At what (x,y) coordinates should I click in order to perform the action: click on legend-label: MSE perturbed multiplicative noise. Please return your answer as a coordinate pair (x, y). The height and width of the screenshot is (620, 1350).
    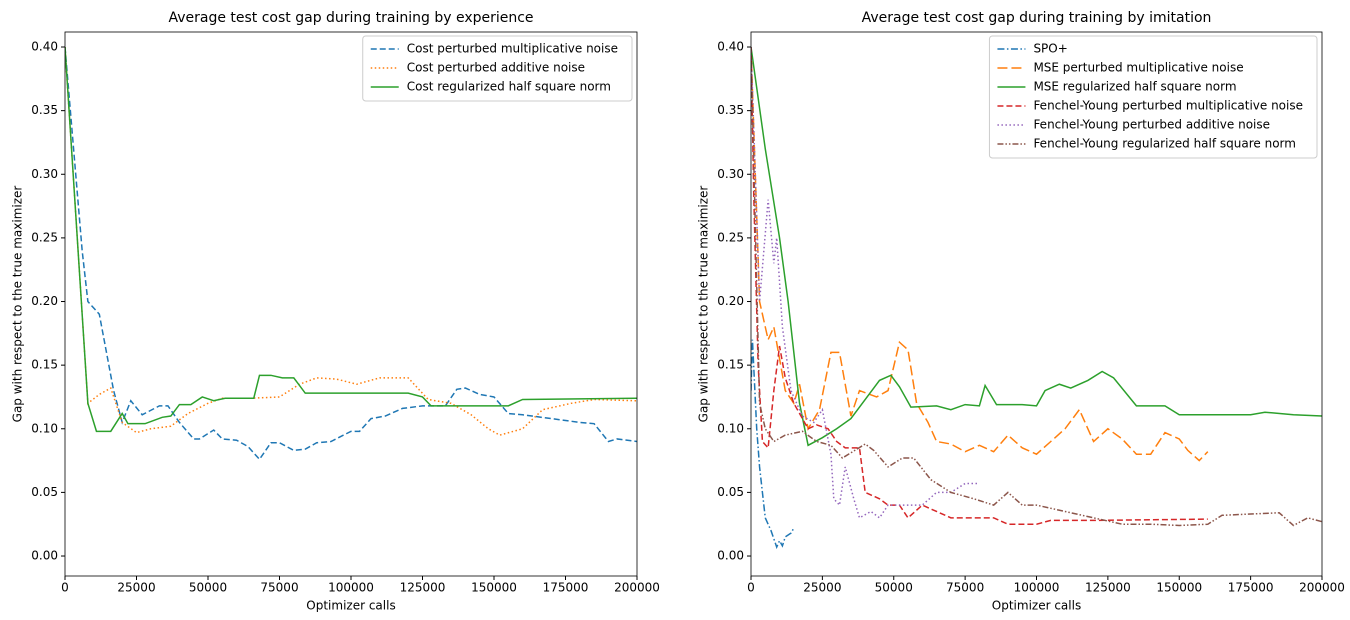
    Looking at the image, I should click on (1138, 68).